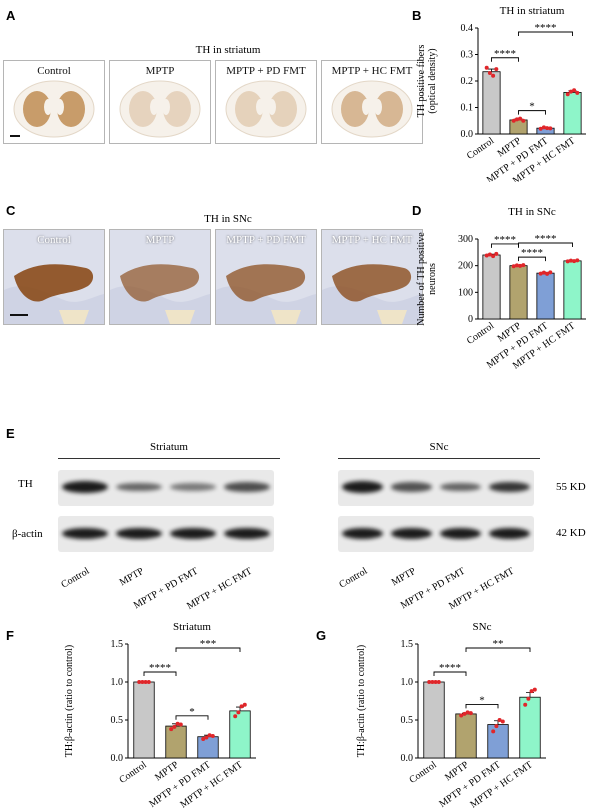 The width and height of the screenshot is (614, 811). I want to click on panel-label-g: G, so click(321, 635).